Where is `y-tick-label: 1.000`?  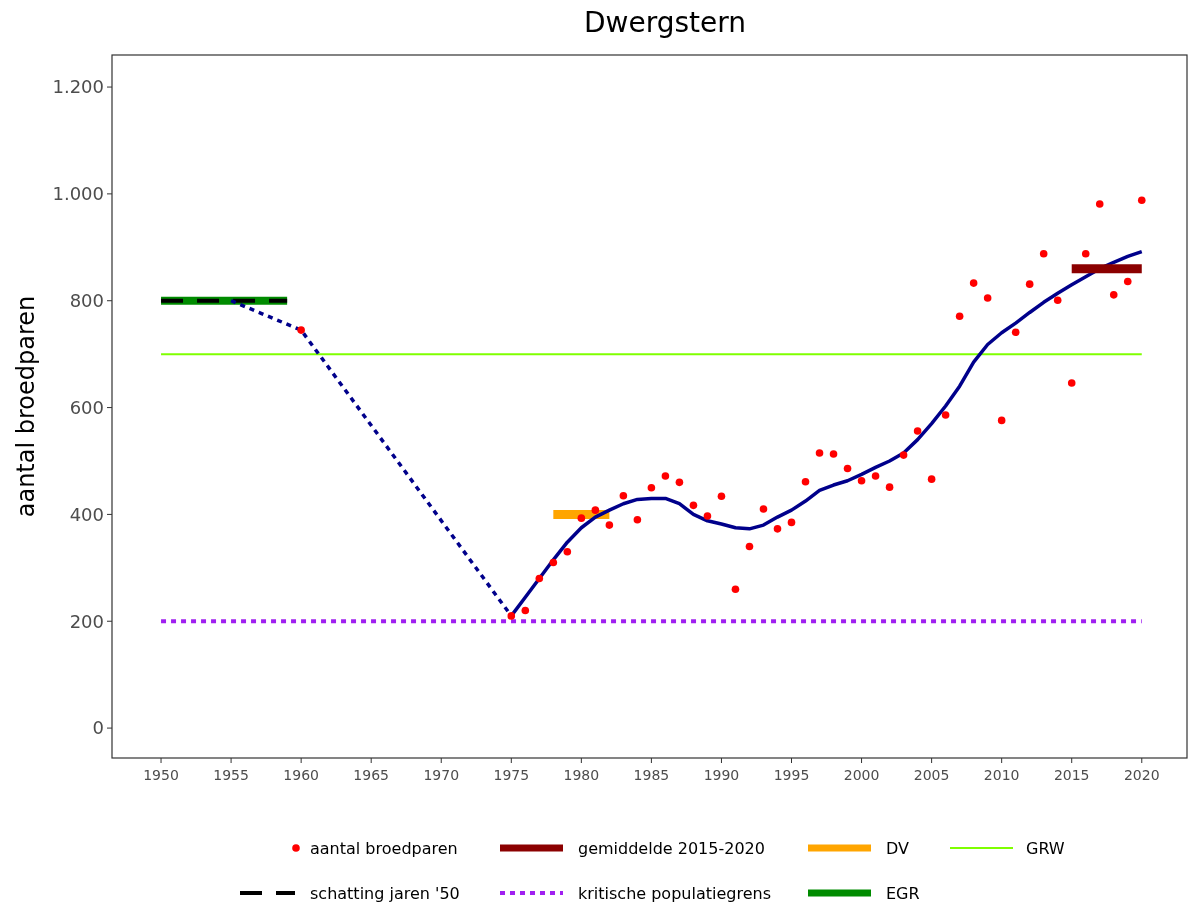 y-tick-label: 1.000 is located at coordinates (78, 194).